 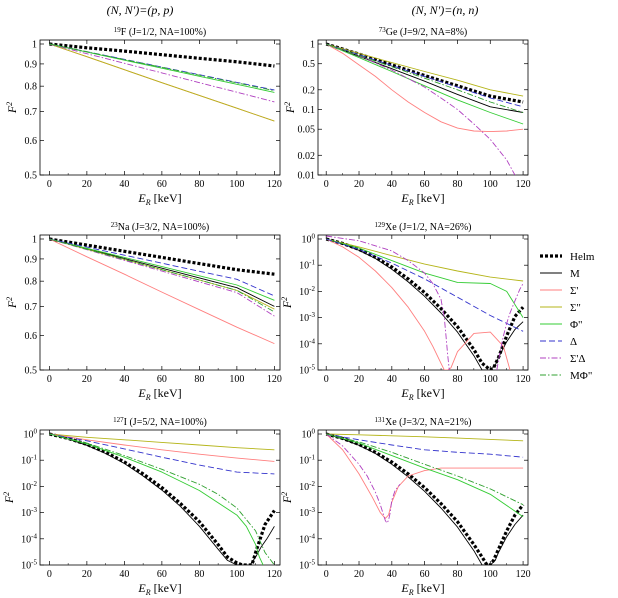 What do you see at coordinates (575, 308) in the screenshot?
I see `legend-label: Σ"` at bounding box center [575, 308].